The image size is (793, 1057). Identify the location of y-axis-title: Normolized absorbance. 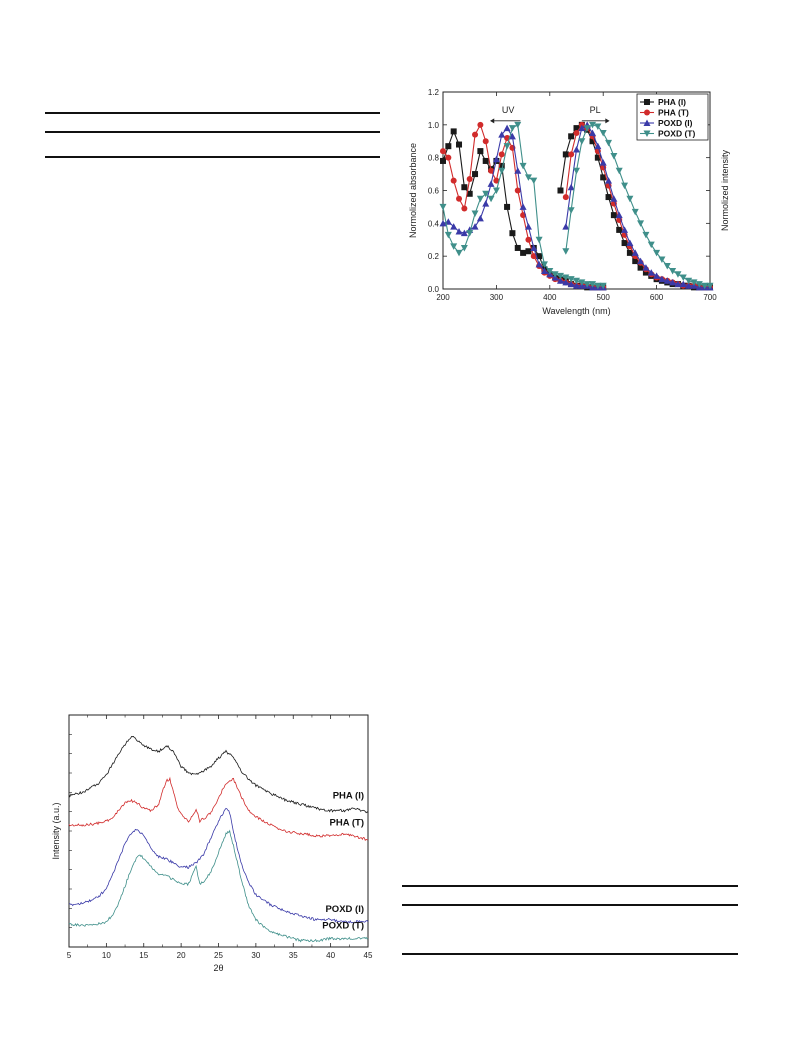
(413, 190).